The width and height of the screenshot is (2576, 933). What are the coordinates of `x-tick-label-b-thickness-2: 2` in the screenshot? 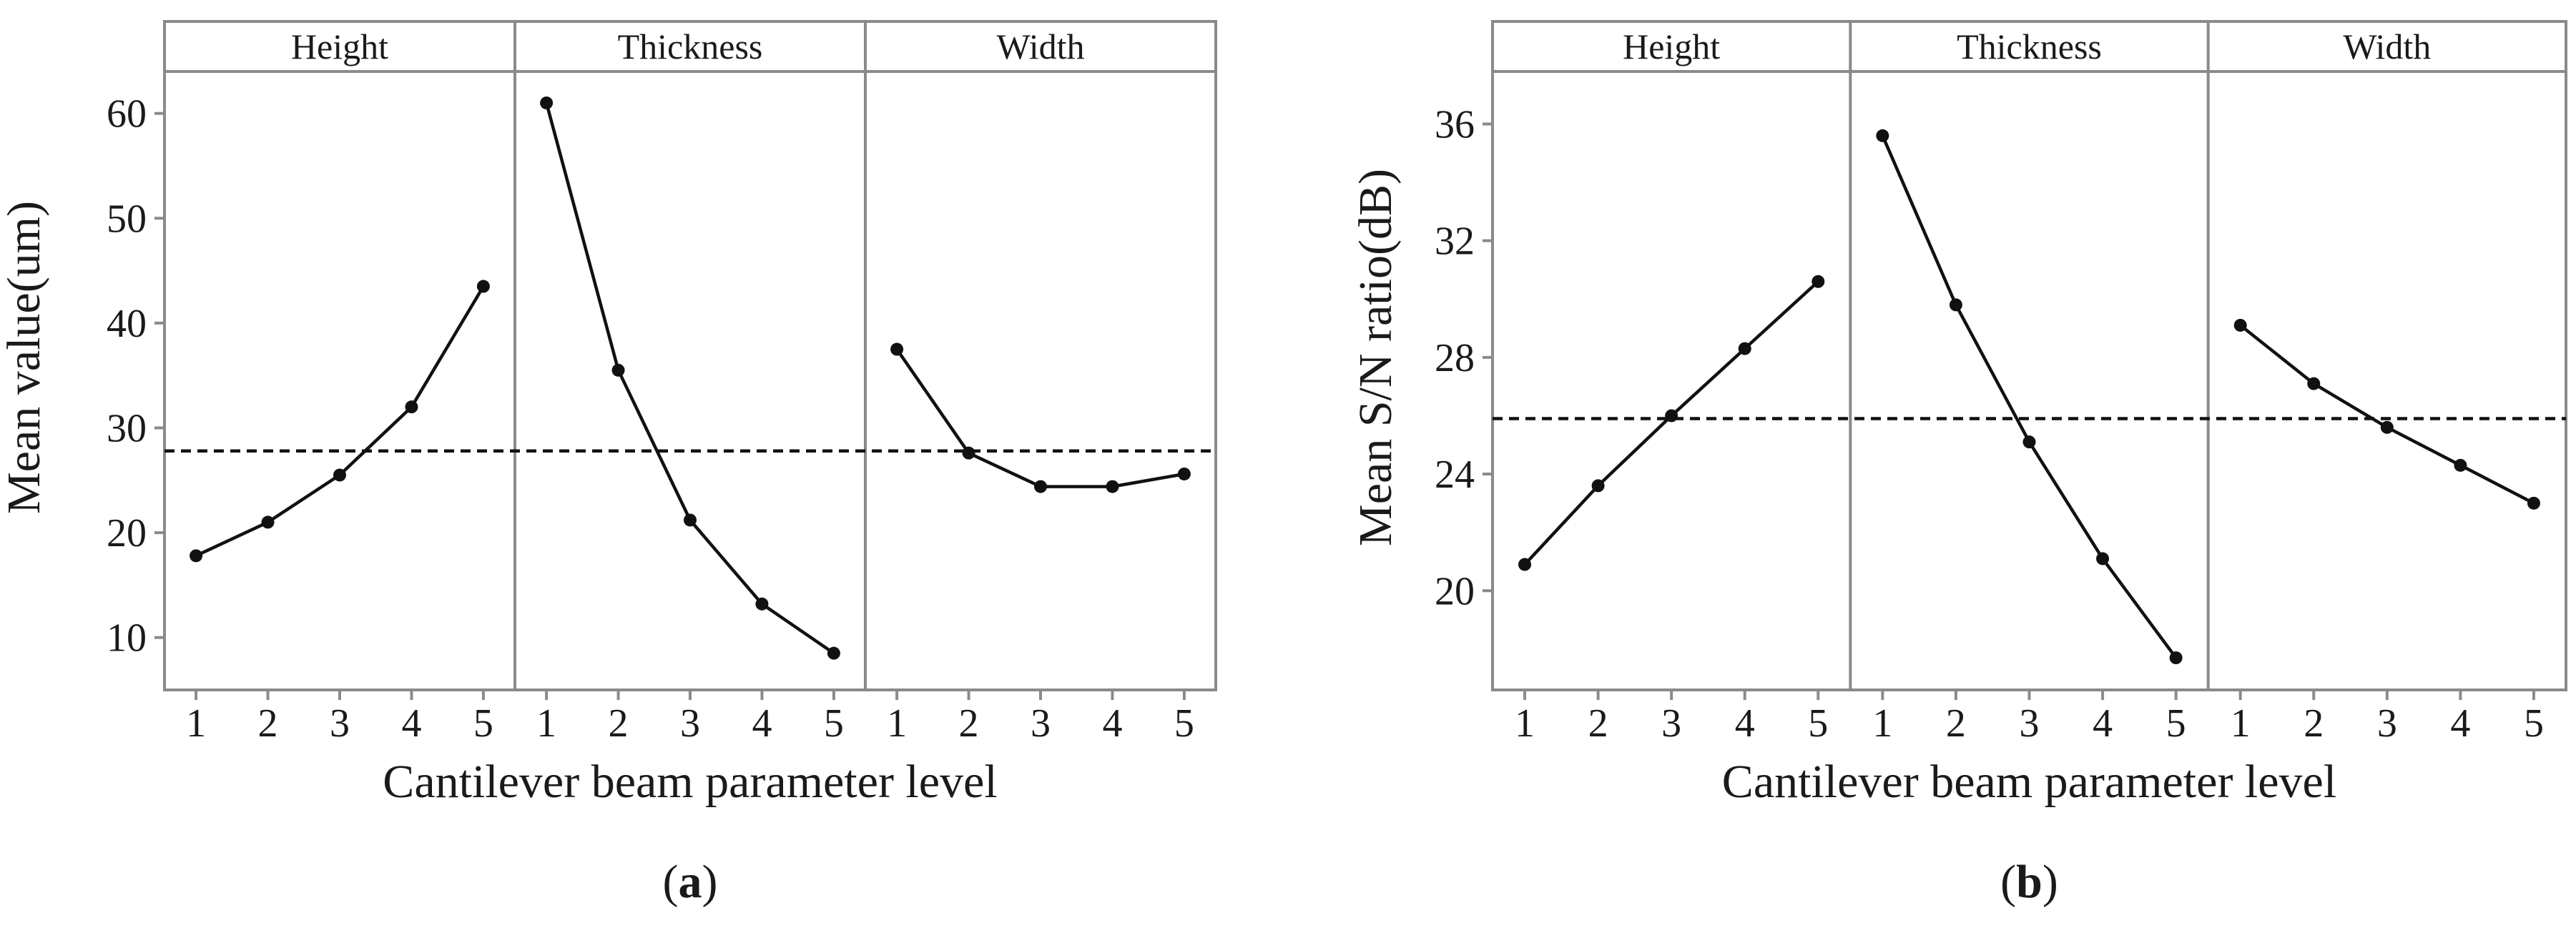 It's located at (1956, 723).